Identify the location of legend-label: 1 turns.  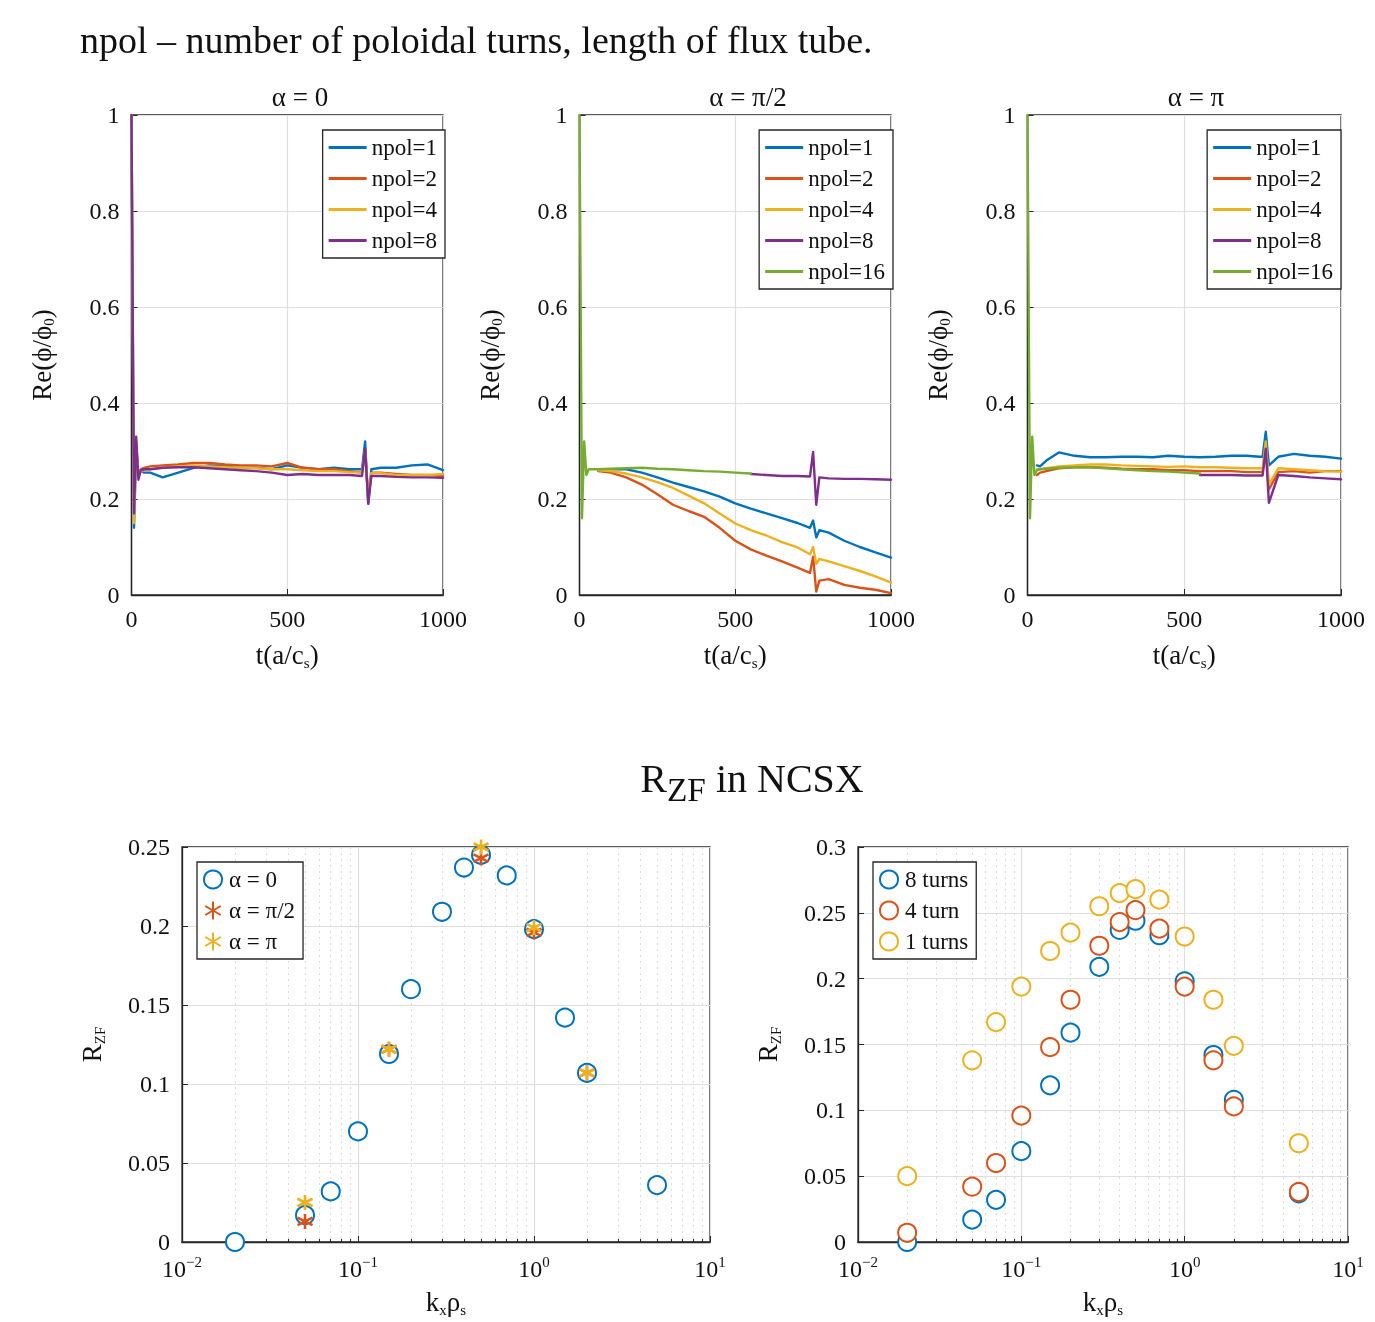
(937, 941).